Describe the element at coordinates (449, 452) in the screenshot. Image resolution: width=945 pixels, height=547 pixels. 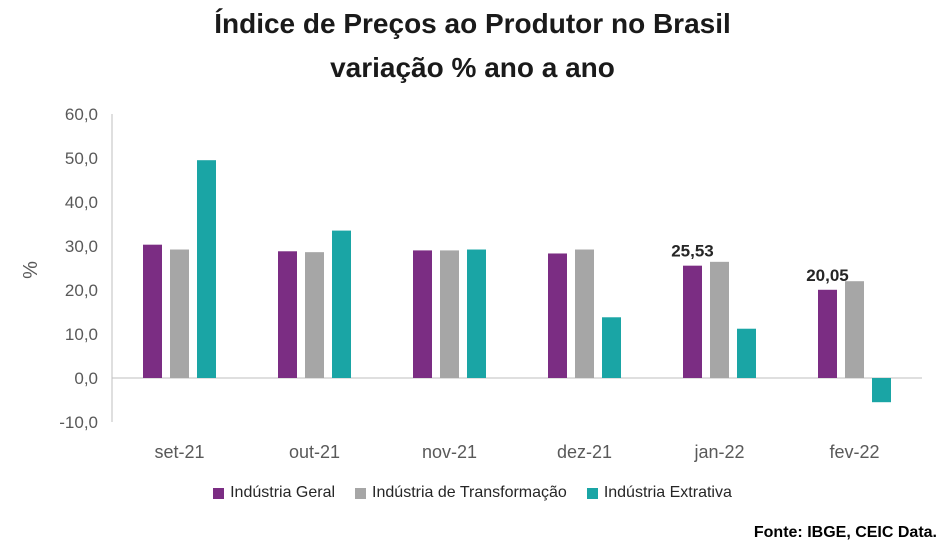
I see `x-tick-label: nov-21` at that location.